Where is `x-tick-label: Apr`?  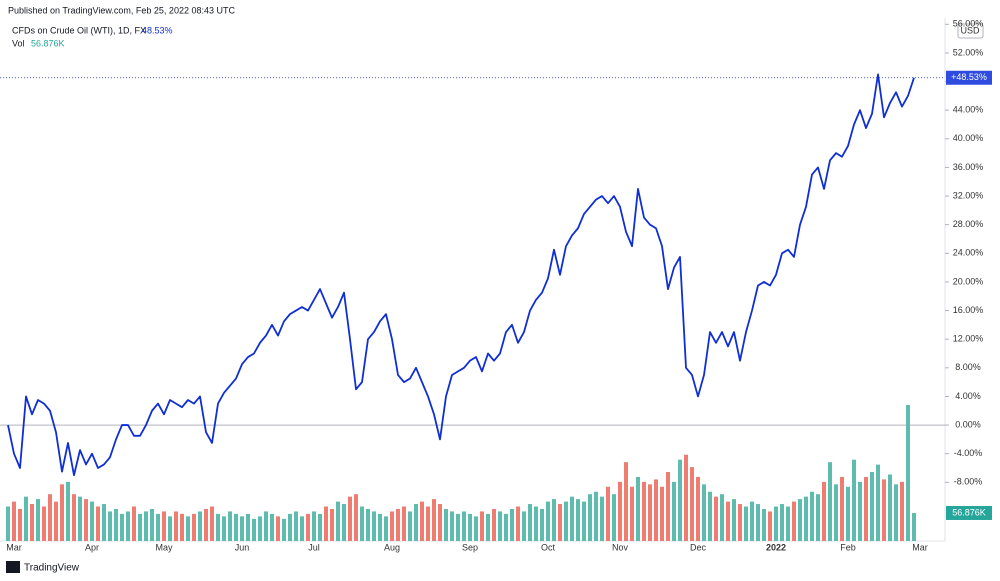 x-tick-label: Apr is located at coordinates (92, 547).